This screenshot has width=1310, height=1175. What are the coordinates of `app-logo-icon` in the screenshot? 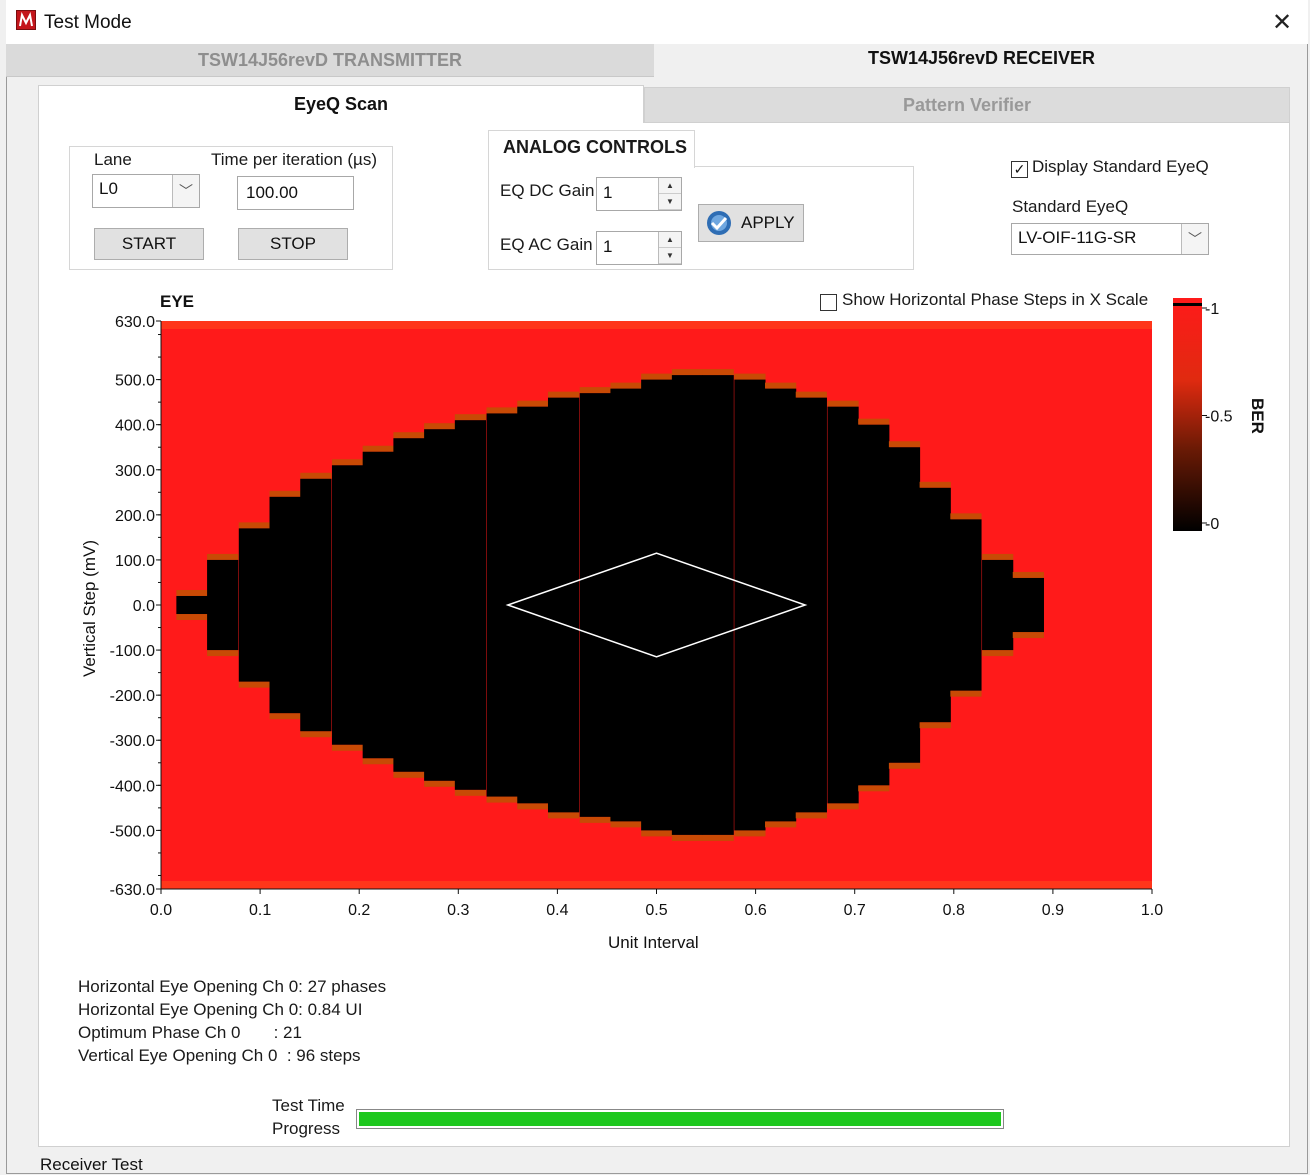 It's located at (26, 20).